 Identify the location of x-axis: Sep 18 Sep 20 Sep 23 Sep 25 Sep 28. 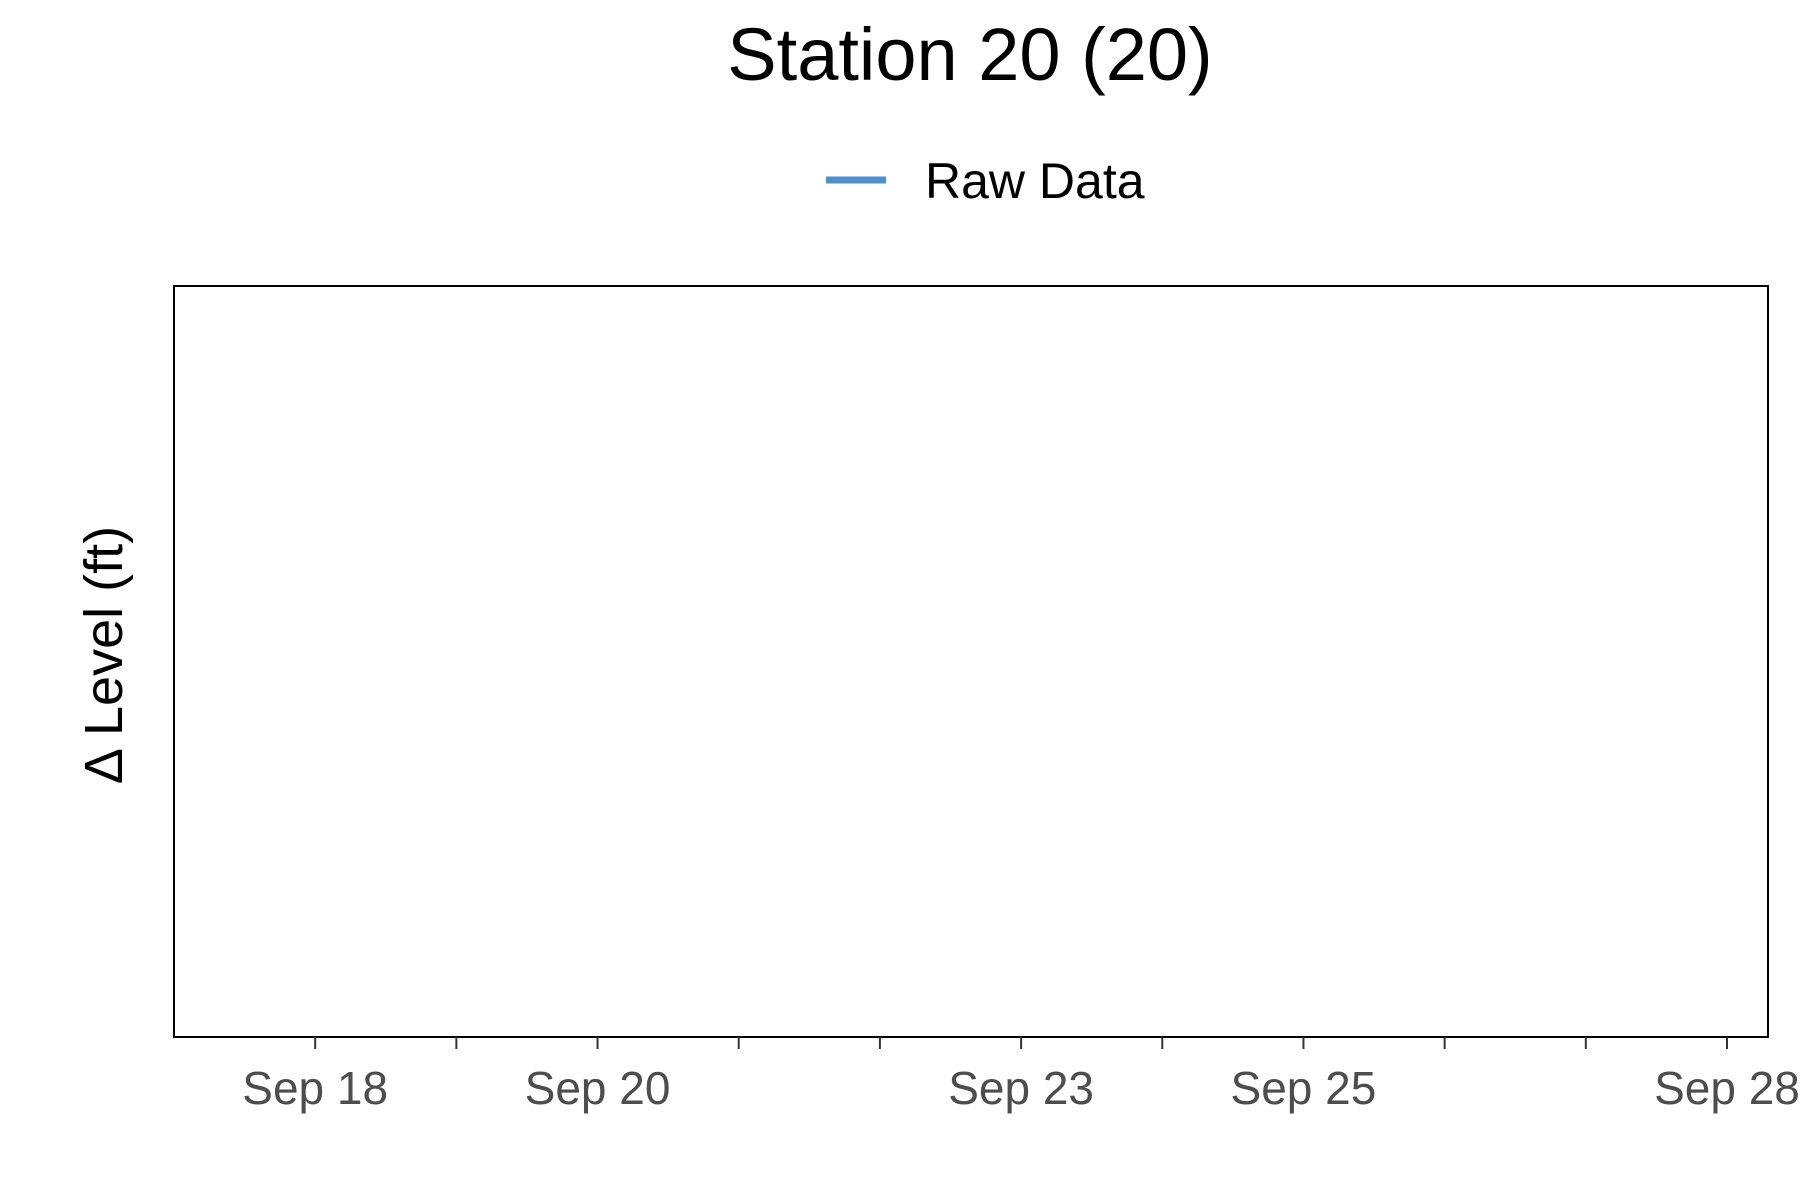
(1021, 1075).